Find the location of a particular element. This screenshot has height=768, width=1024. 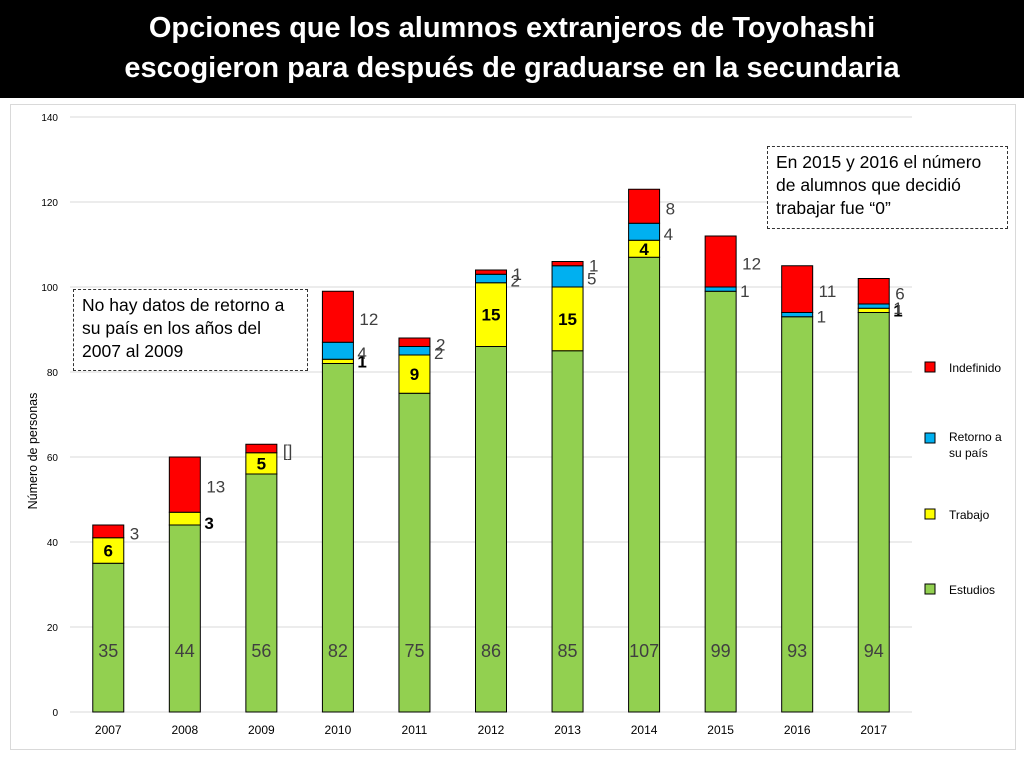

data-label-retorno-2017: 1 is located at coordinates (897, 308).